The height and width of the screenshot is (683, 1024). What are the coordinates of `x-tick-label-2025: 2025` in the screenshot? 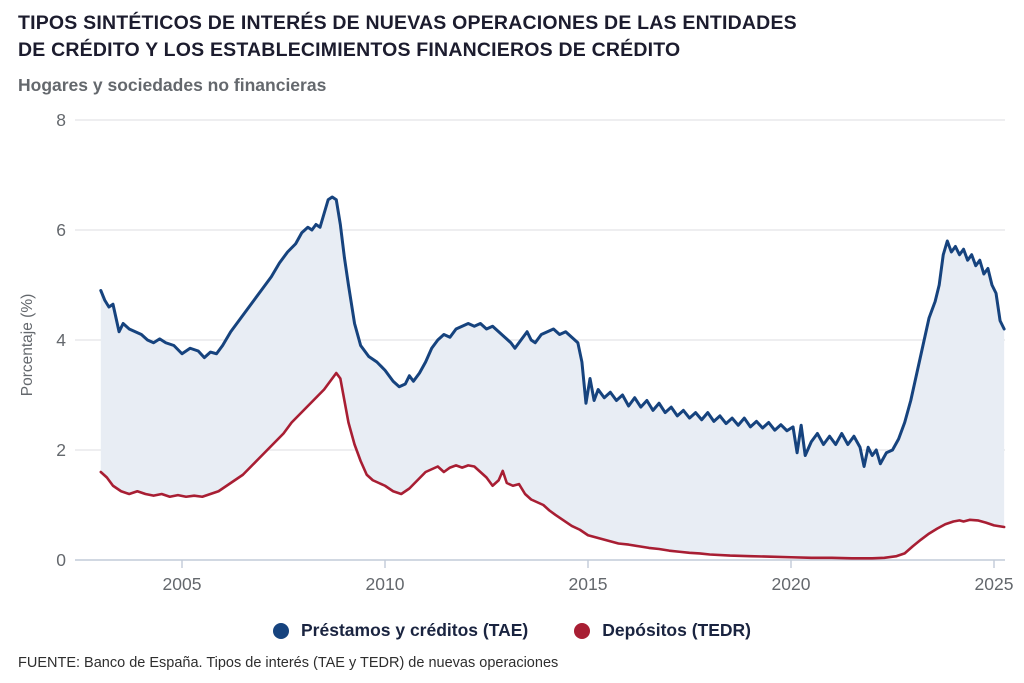 It's located at (994, 584).